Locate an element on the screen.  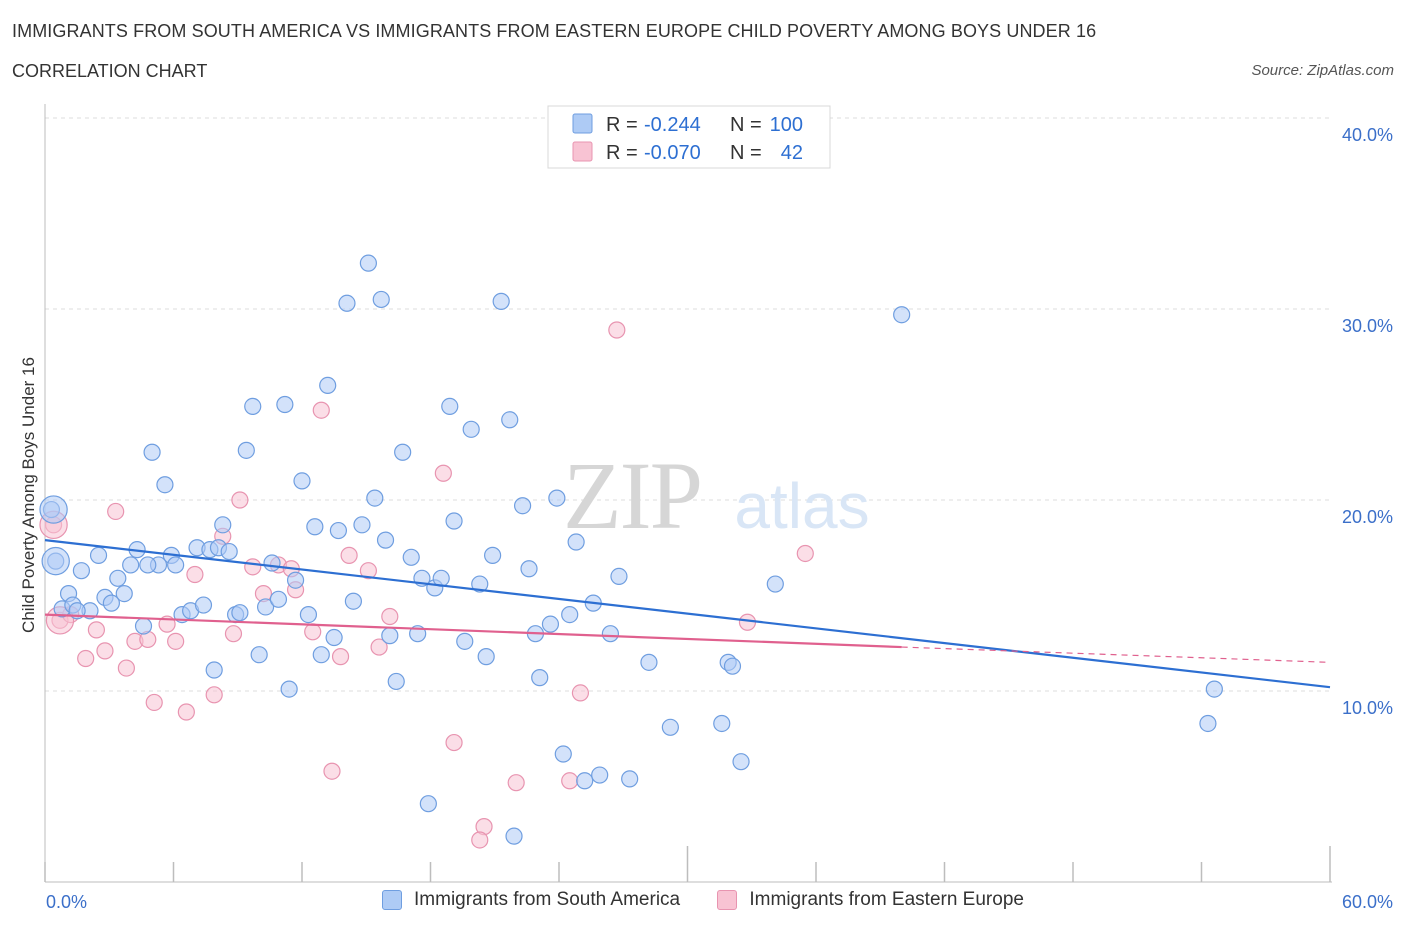
legend-item-eastern-europe: Immigrants from Eastern Europe is located at coordinates (870, 900).